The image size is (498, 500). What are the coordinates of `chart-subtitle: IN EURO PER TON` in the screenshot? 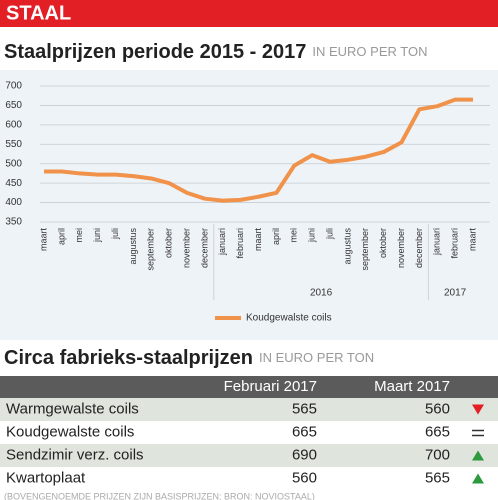 It's located at (369, 51).